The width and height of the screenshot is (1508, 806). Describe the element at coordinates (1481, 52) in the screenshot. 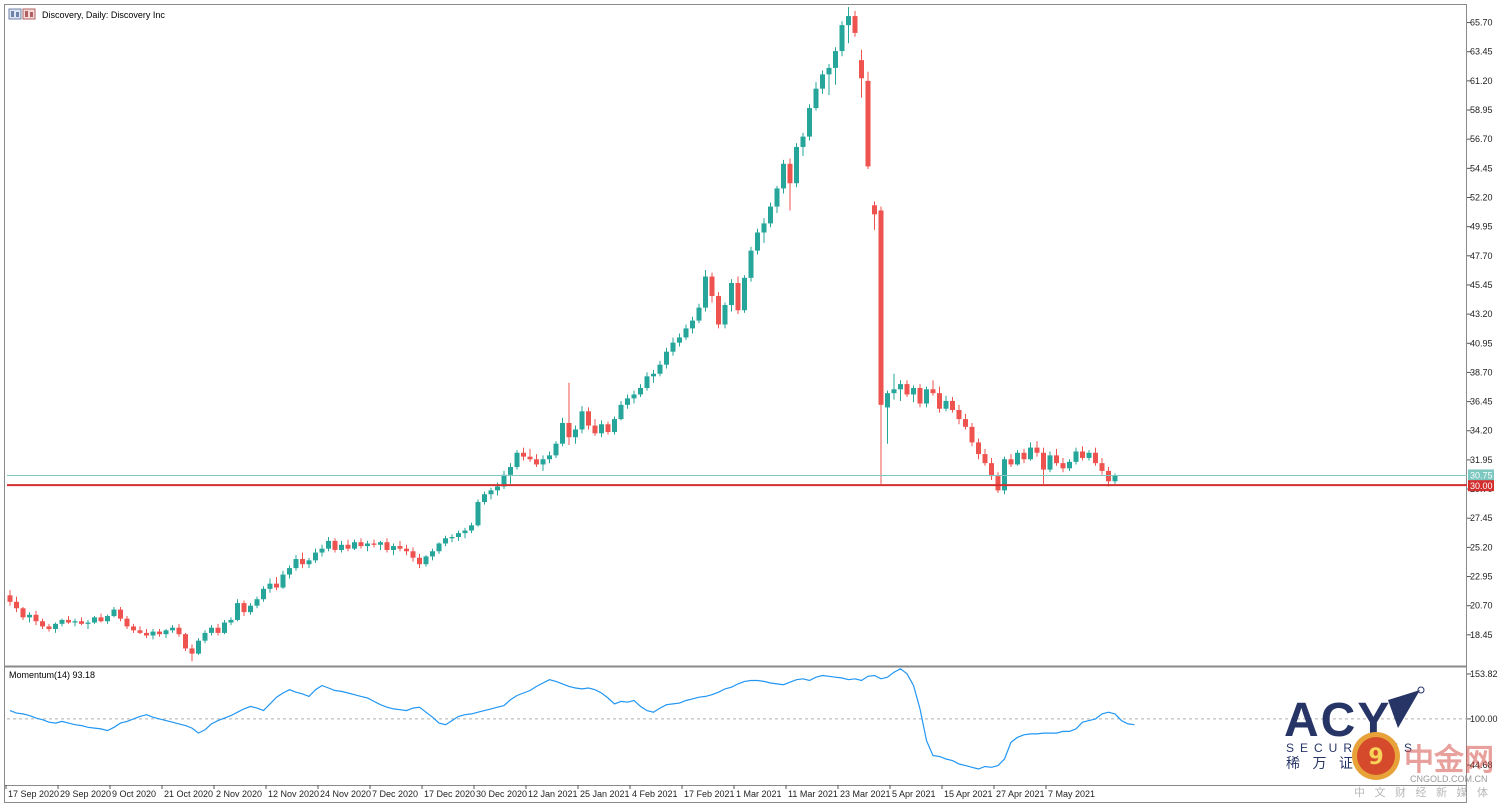

I see `price-tick-label: 63.45` at that location.